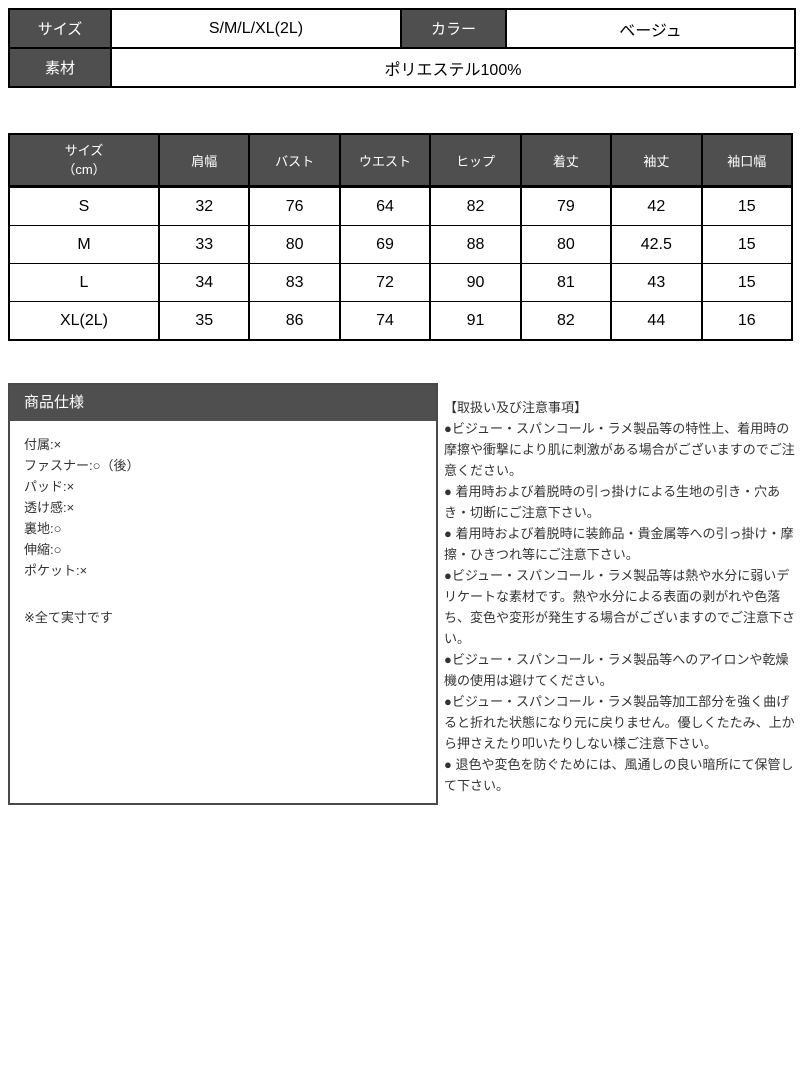  I want to click on color-label-cell: カラー, so click(453, 28).